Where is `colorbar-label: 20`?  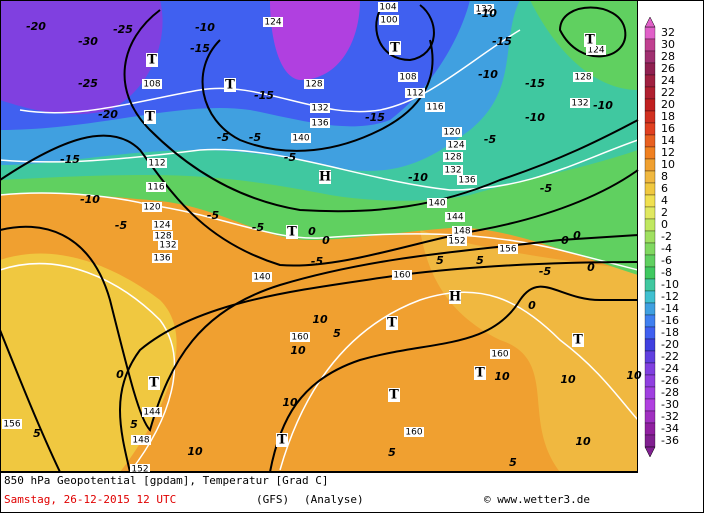
colorbar-label: 20 is located at coordinates (668, 104).